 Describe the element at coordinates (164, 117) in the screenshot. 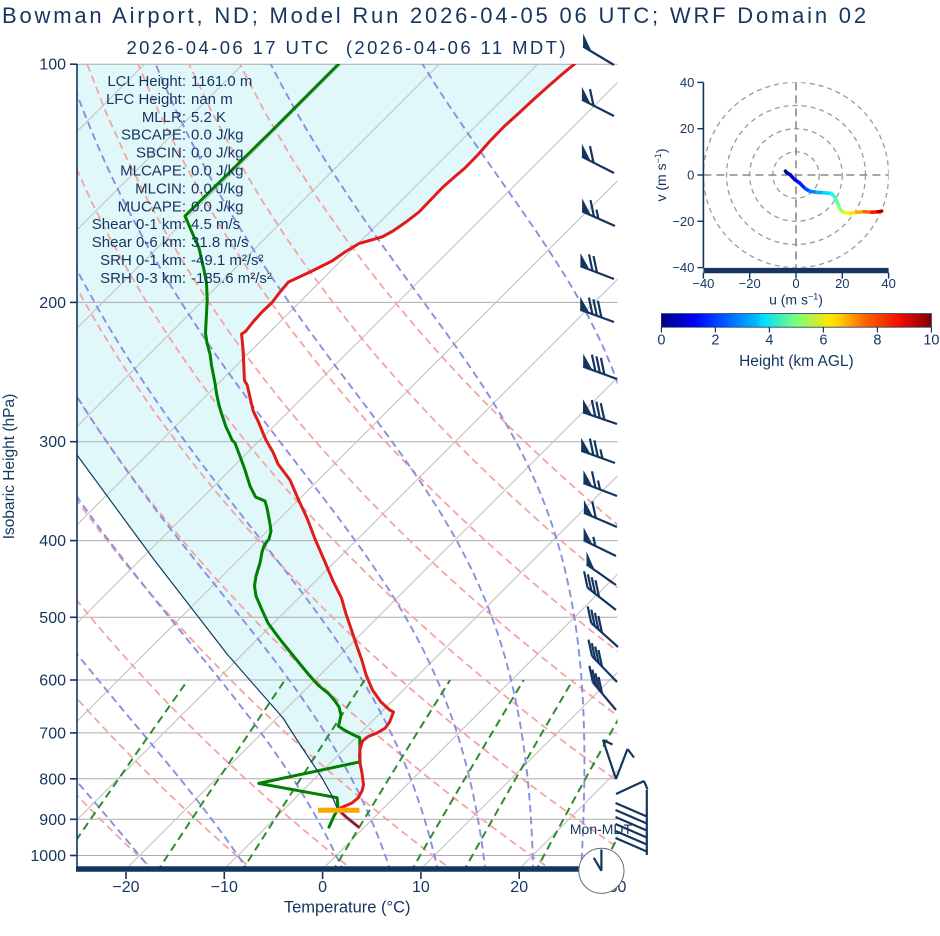

I see `svg-text: MLLR:` at that location.